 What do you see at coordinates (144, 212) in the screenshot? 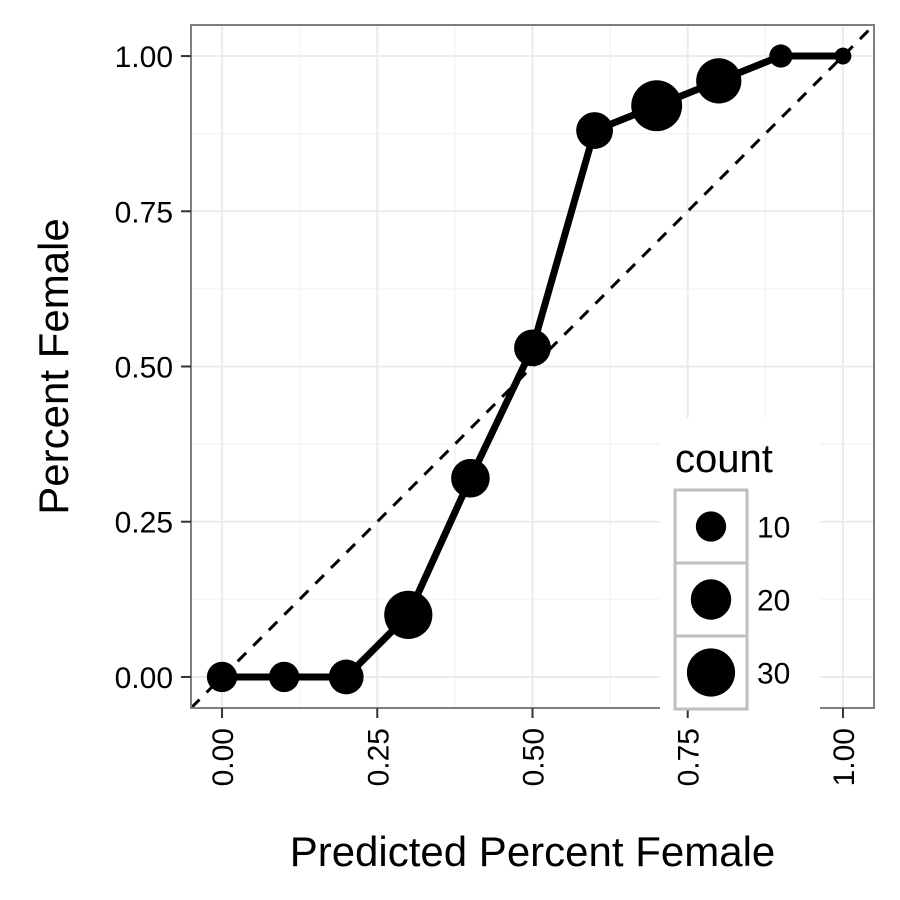
I see `y-tick-label: 0.75` at bounding box center [144, 212].